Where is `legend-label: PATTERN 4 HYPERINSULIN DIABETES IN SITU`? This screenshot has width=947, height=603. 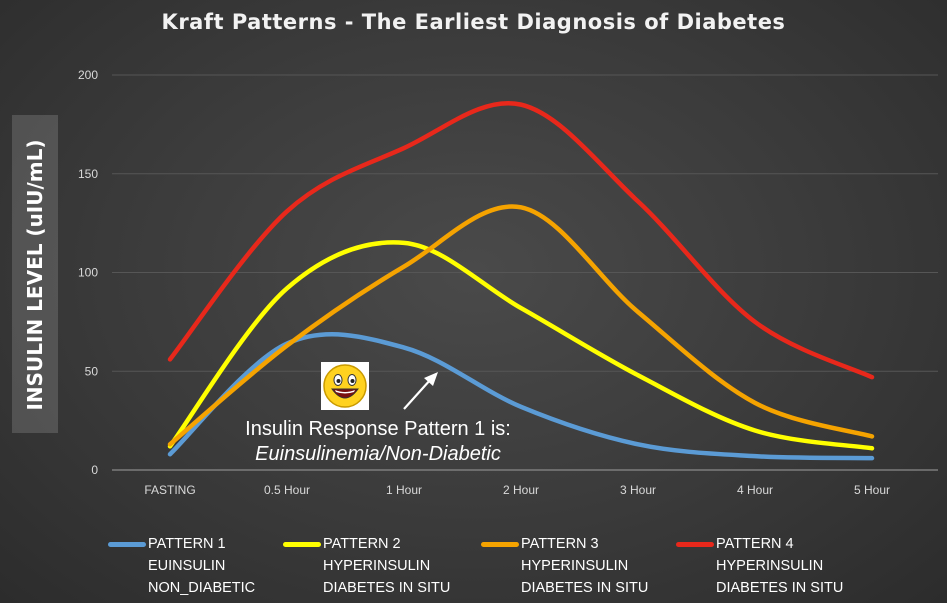
legend-label: PATTERN 4 HYPERINSULIN DIABETES IN SITU is located at coordinates (779, 566).